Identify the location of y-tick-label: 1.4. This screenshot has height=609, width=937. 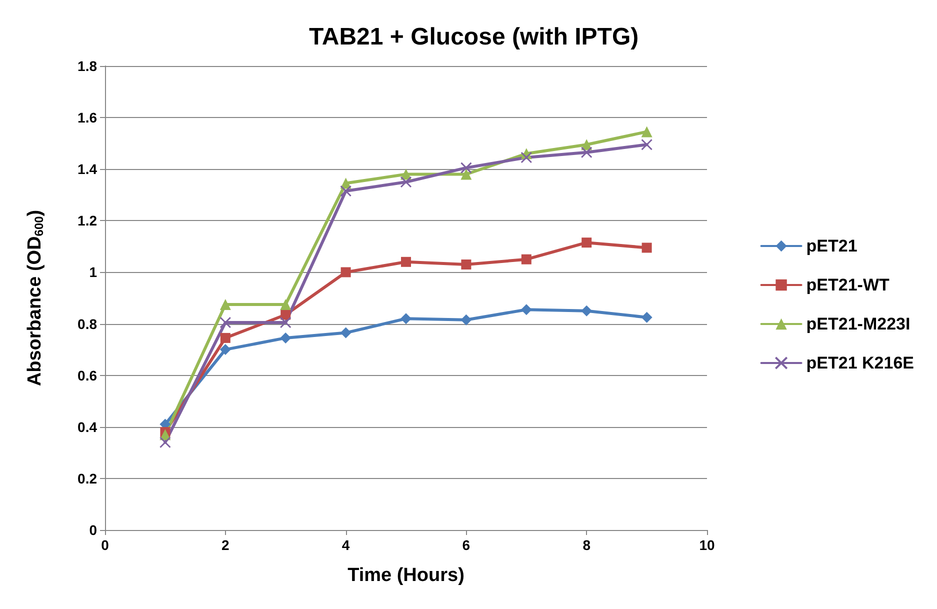
(88, 169).